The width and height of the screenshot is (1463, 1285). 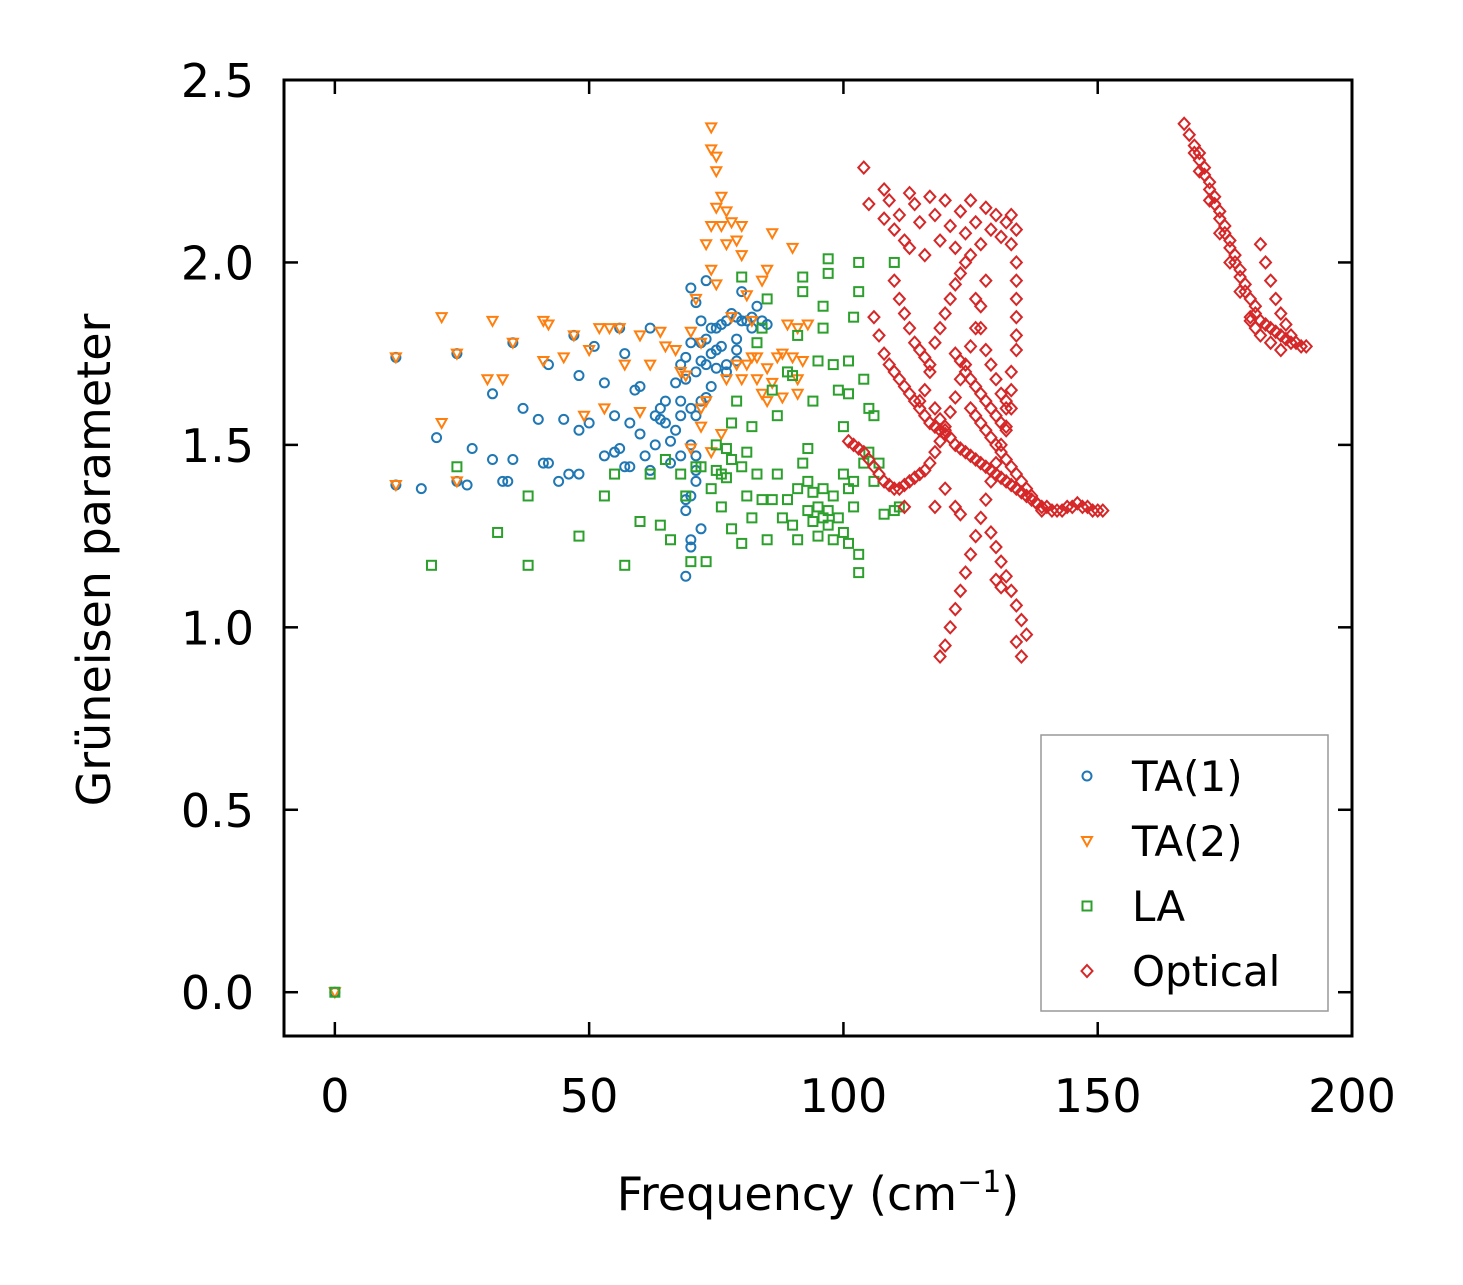 I want to click on y-tick-label: 2.5, so click(x=217, y=81).